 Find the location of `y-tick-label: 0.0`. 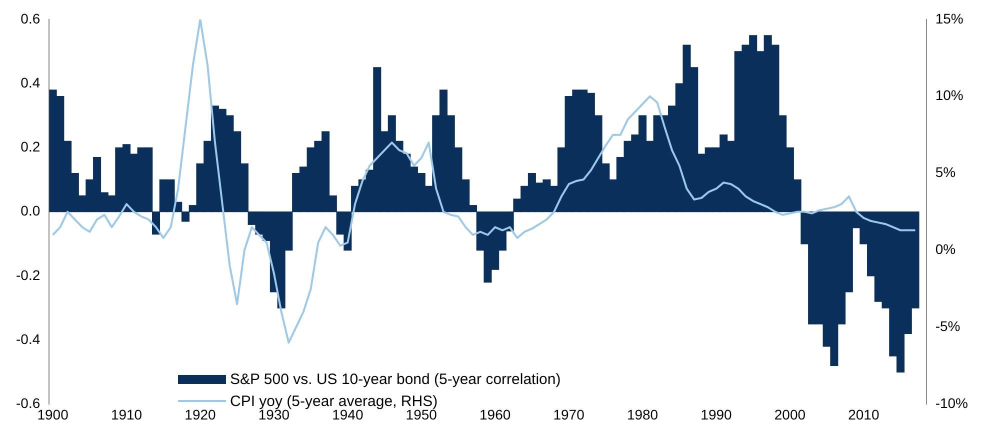

y-tick-label: 0.0 is located at coordinates (30, 210).